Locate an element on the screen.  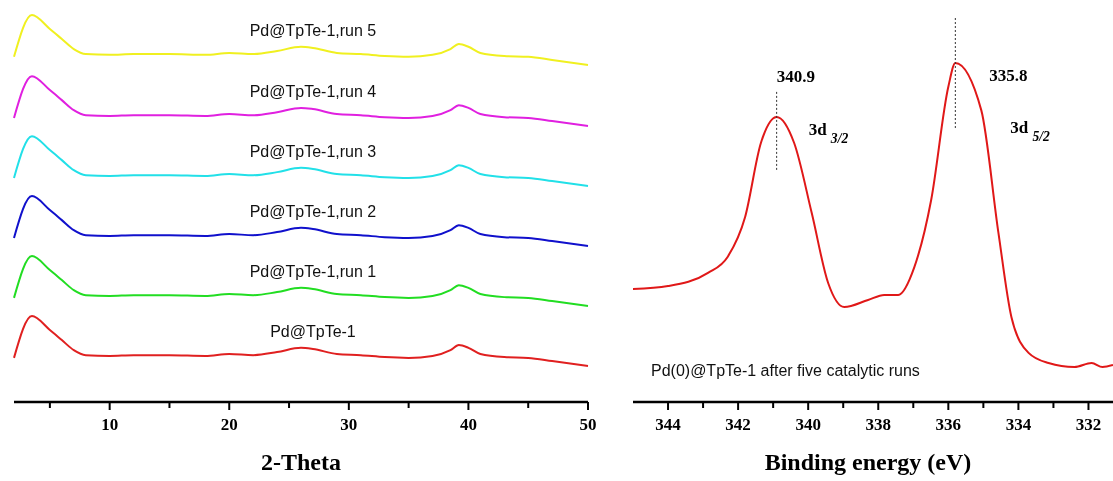
series-label: Pd@TpTe-1,run 1 is located at coordinates (313, 271).